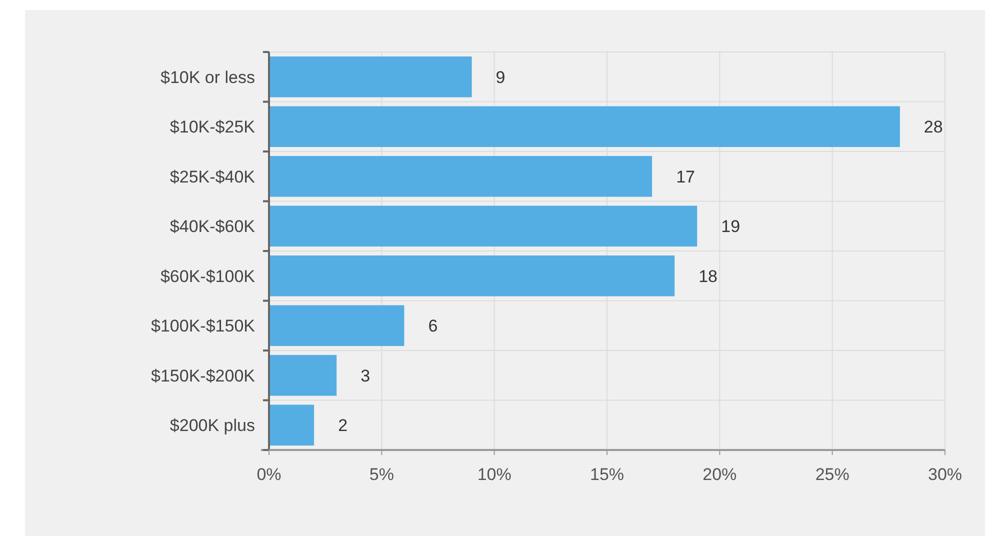 Image resolution: width=988 pixels, height=536 pixels. Describe the element at coordinates (719, 474) in the screenshot. I see `x-tick-label: 20%` at that location.